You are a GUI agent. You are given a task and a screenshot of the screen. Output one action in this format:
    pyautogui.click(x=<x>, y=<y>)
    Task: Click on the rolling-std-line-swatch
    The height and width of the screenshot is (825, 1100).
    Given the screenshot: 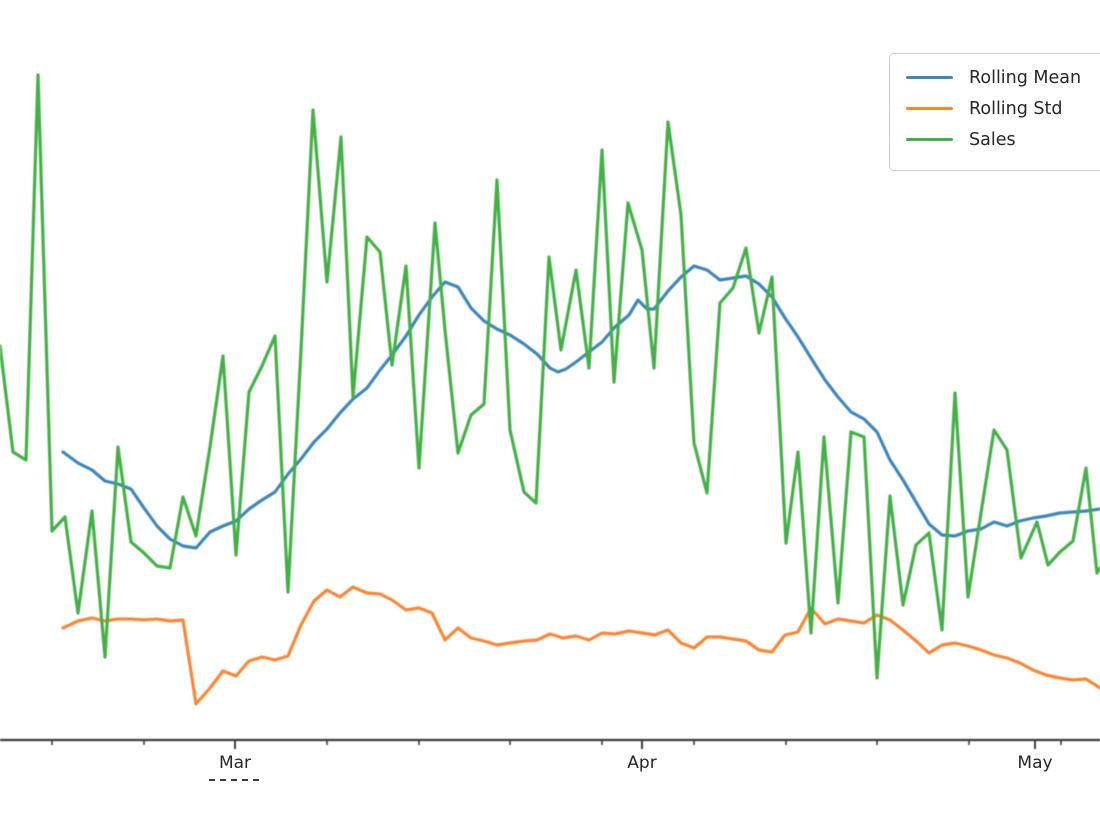 What is the action you would take?
    pyautogui.click(x=929, y=108)
    